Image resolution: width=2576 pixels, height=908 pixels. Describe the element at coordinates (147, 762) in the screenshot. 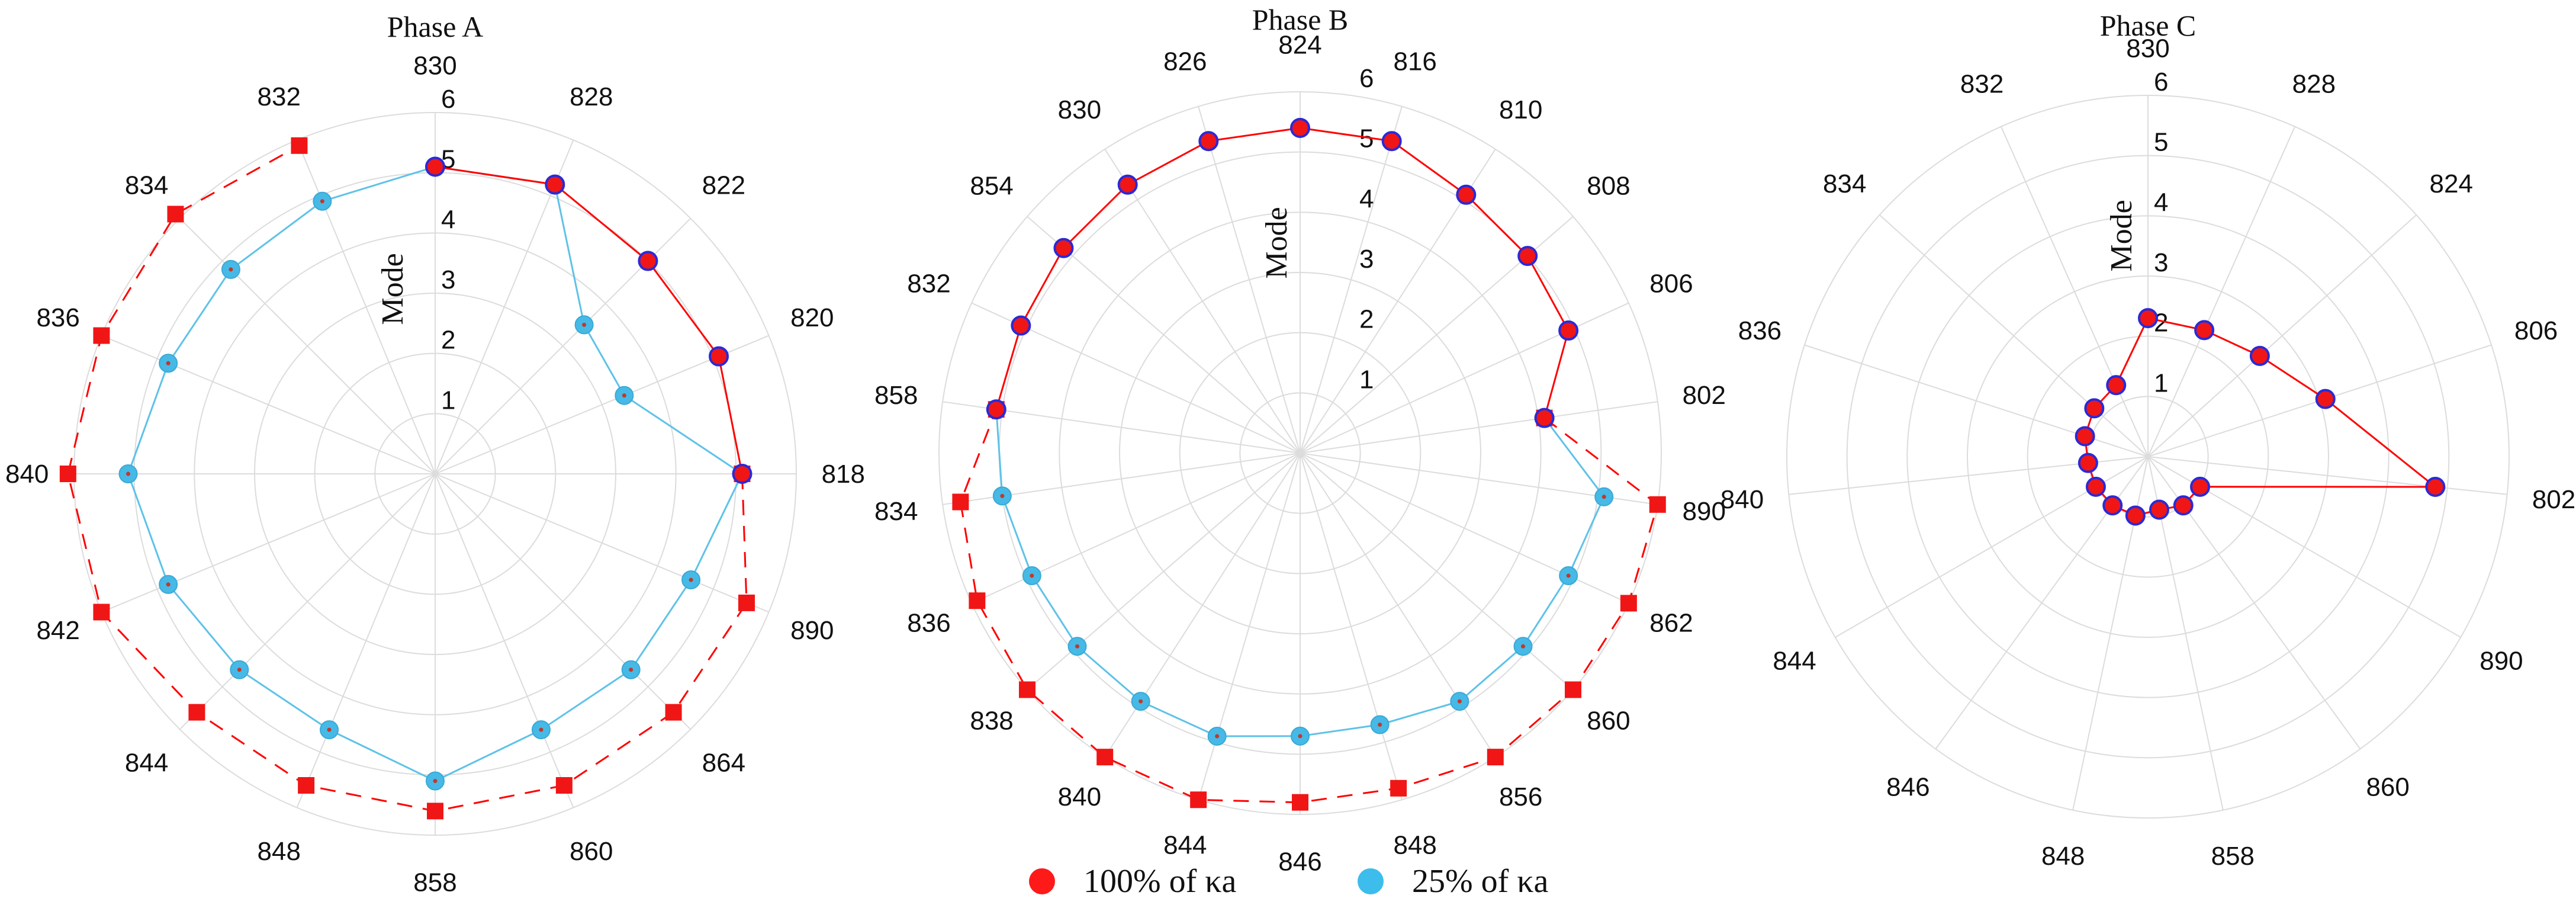

I see `node-label: 844` at that location.